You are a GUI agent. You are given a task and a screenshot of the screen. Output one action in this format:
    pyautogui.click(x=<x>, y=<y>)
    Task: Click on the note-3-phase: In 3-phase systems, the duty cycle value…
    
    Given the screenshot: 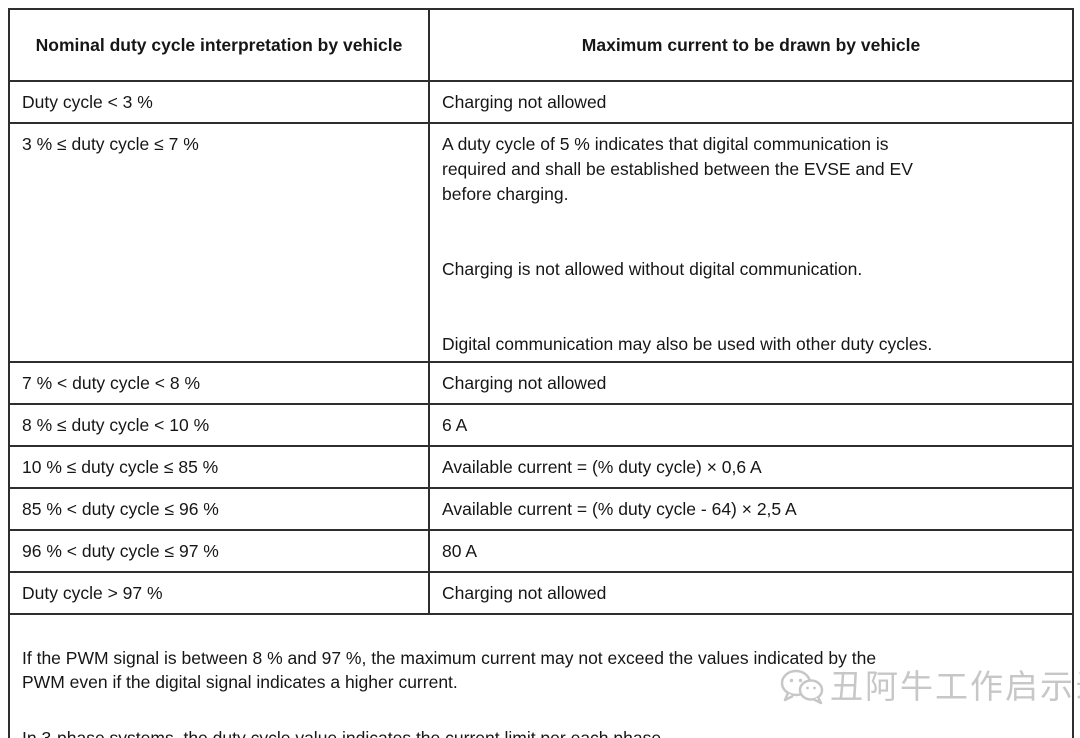 What is the action you would take?
    pyautogui.click(x=344, y=733)
    